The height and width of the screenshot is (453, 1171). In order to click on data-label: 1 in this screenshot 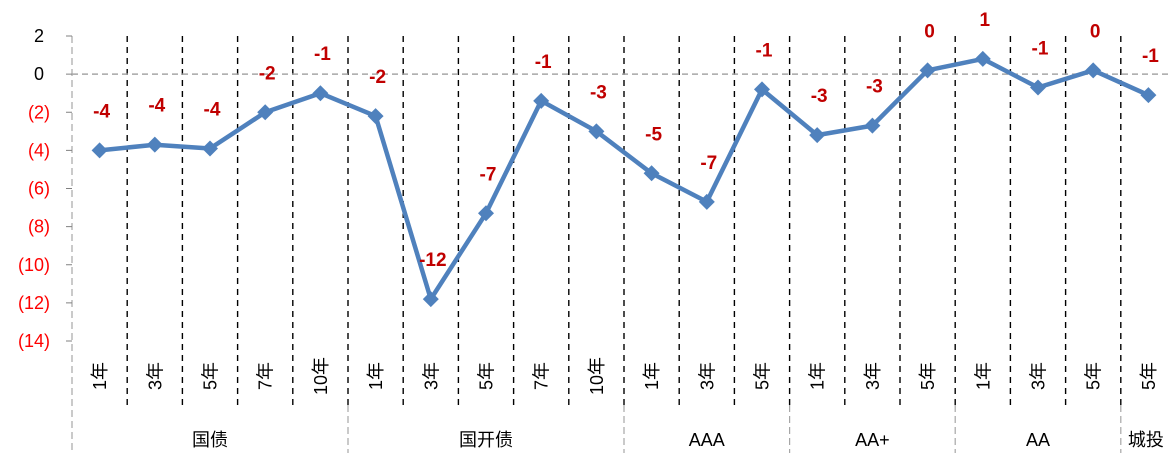, I will do `click(985, 20)`.